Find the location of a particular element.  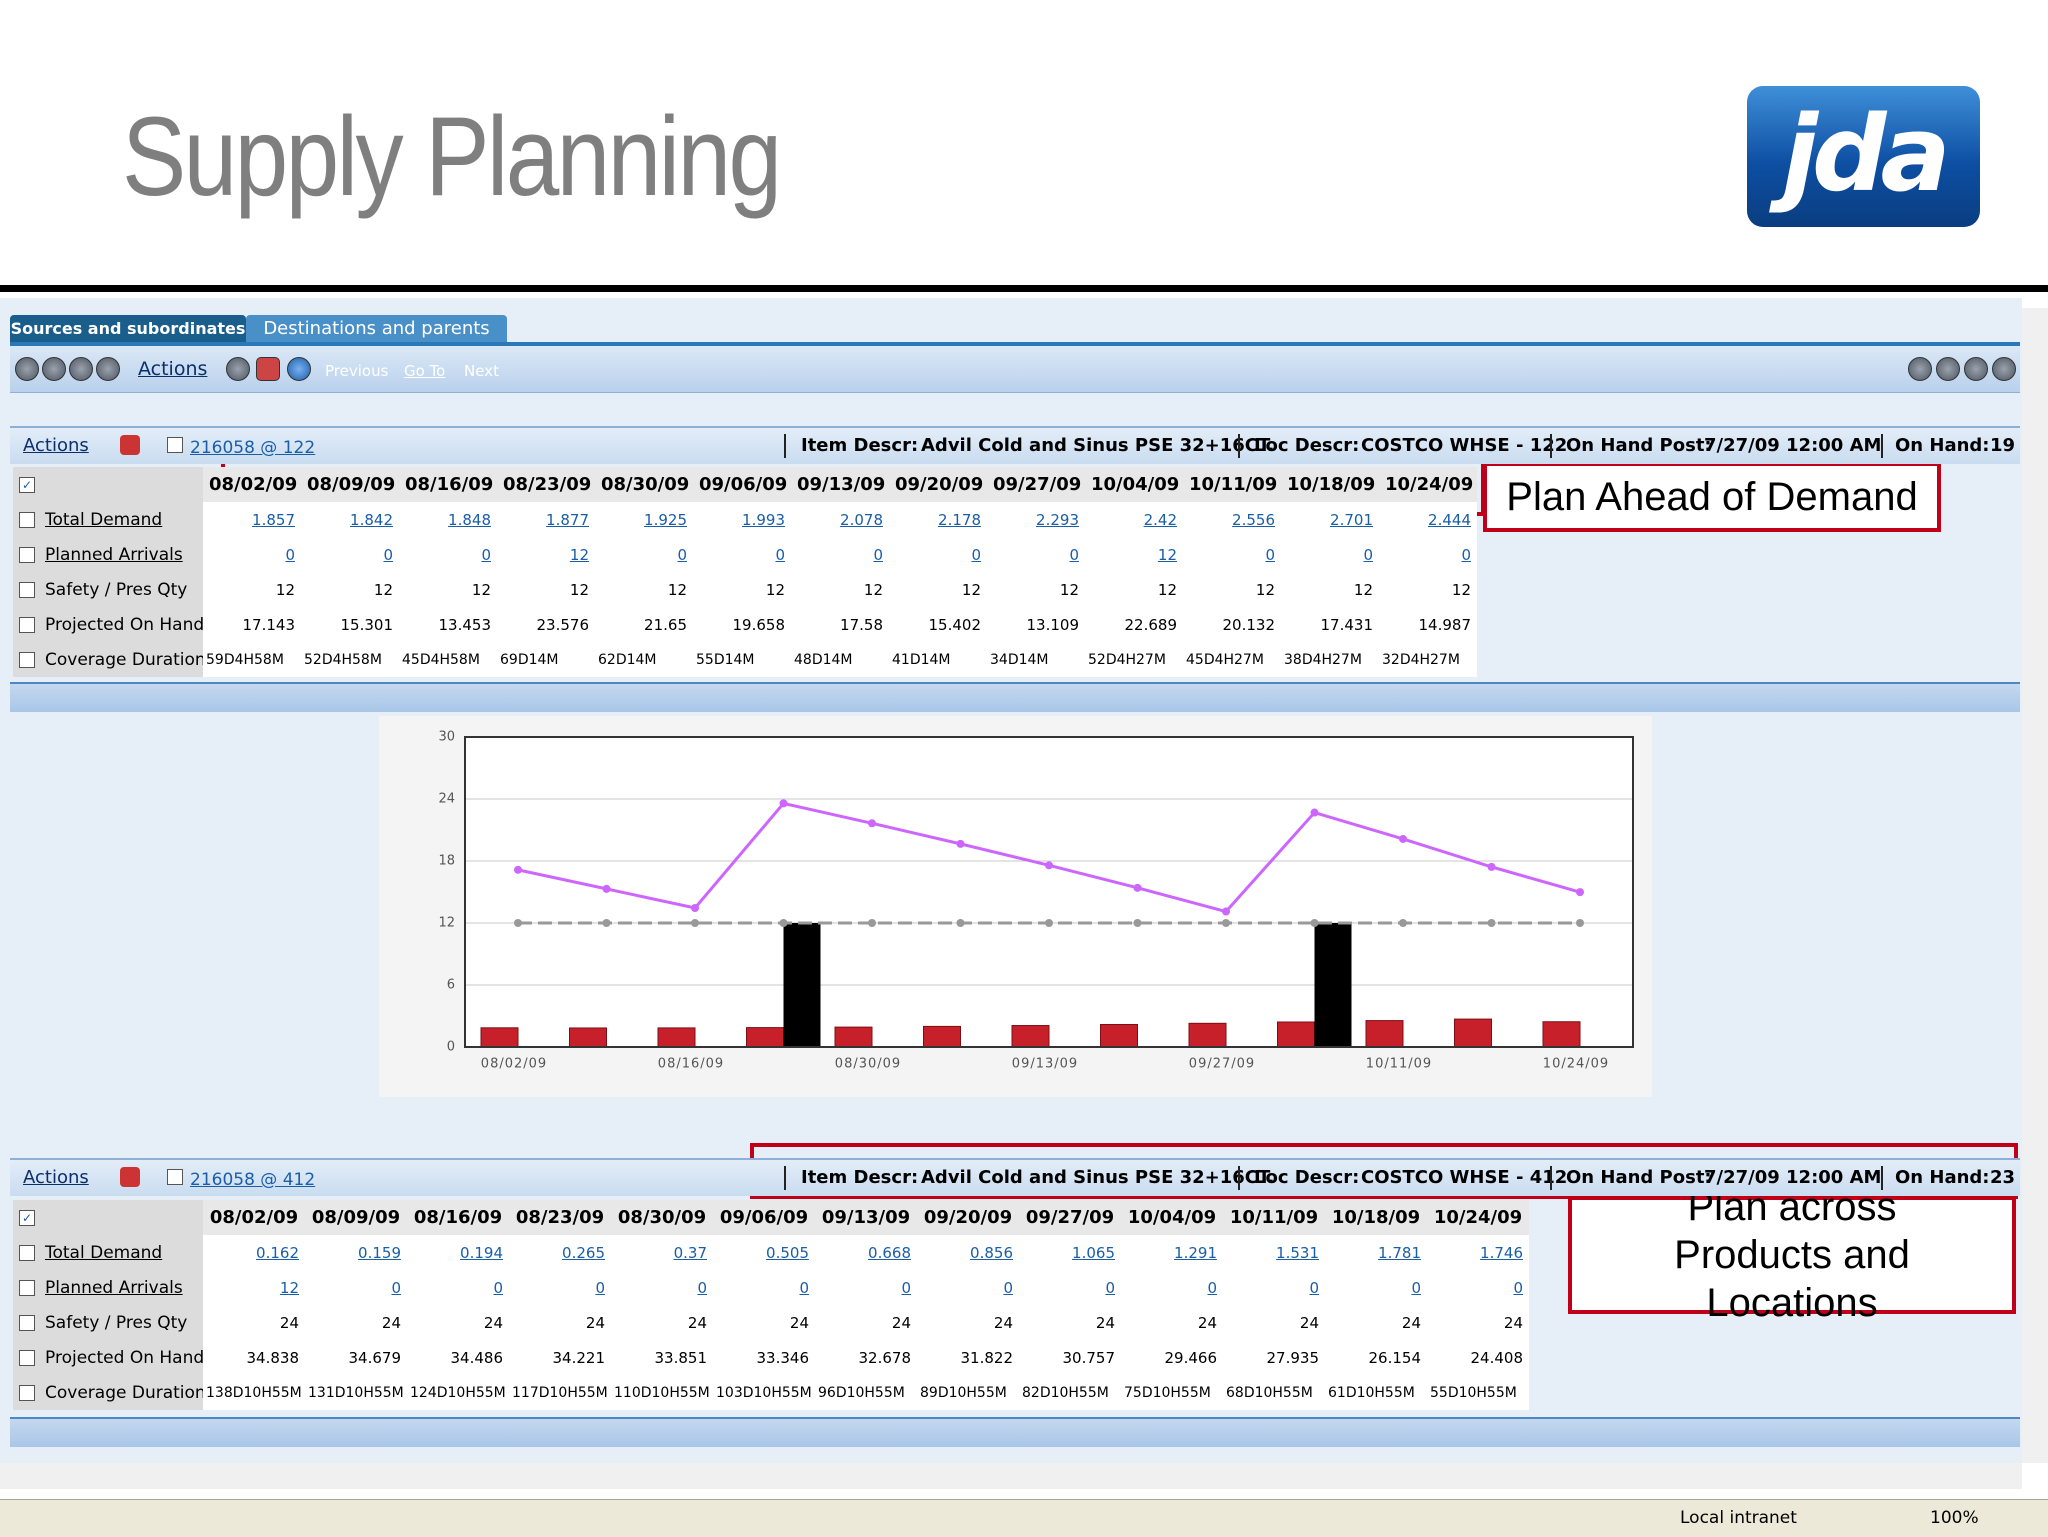

value: 0.162 is located at coordinates (277, 1252).